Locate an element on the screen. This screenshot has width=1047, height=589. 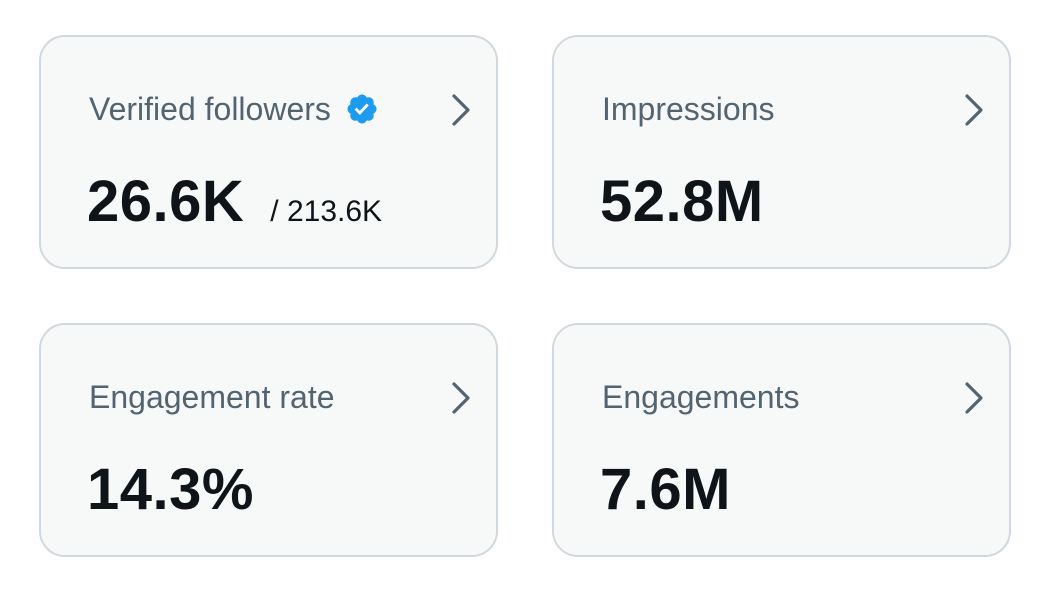
metric-value: 26.6K is located at coordinates (166, 201).